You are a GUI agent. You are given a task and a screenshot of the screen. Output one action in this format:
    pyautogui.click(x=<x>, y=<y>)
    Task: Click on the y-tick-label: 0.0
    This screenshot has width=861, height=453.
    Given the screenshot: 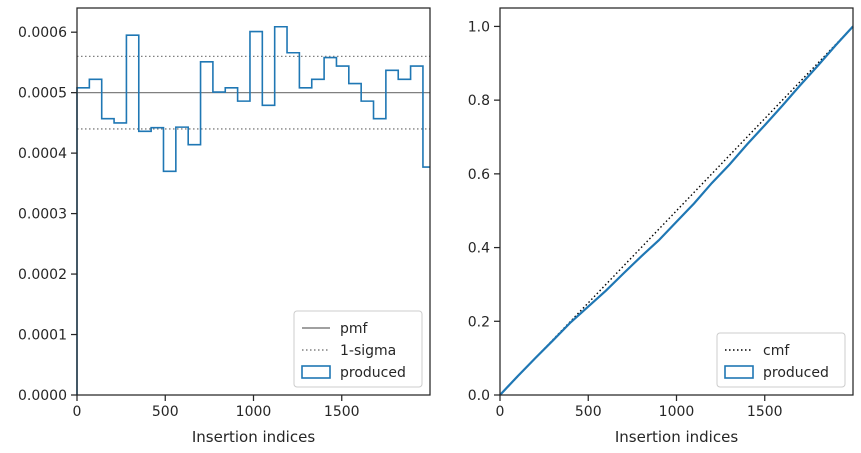 What is the action you would take?
    pyautogui.click(x=479, y=396)
    